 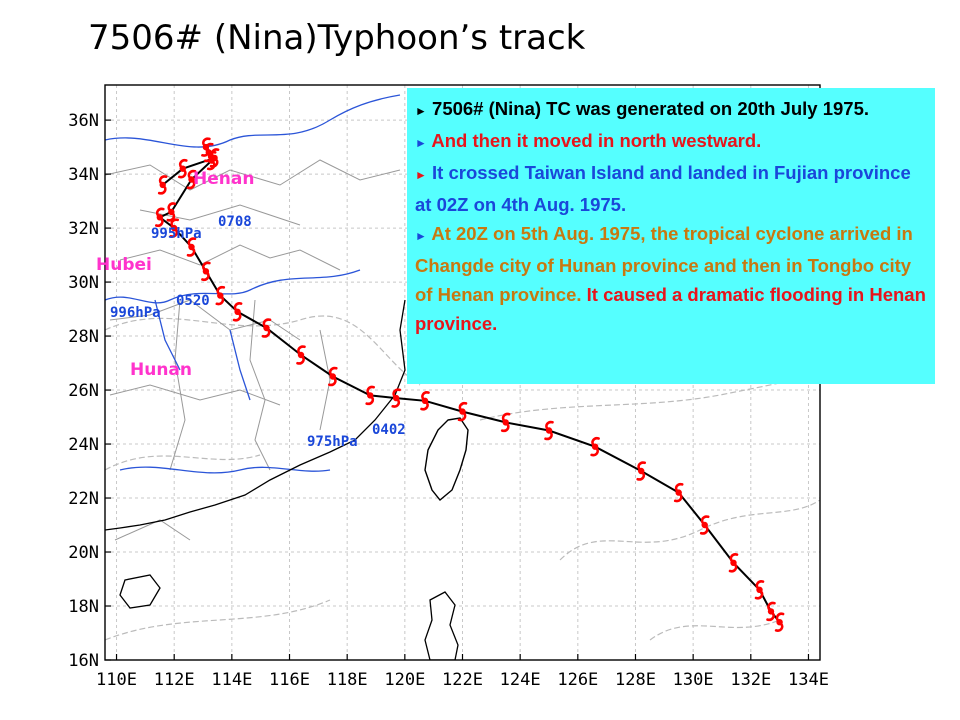 I want to click on lat-tick-label: 32N, so click(x=83, y=229).